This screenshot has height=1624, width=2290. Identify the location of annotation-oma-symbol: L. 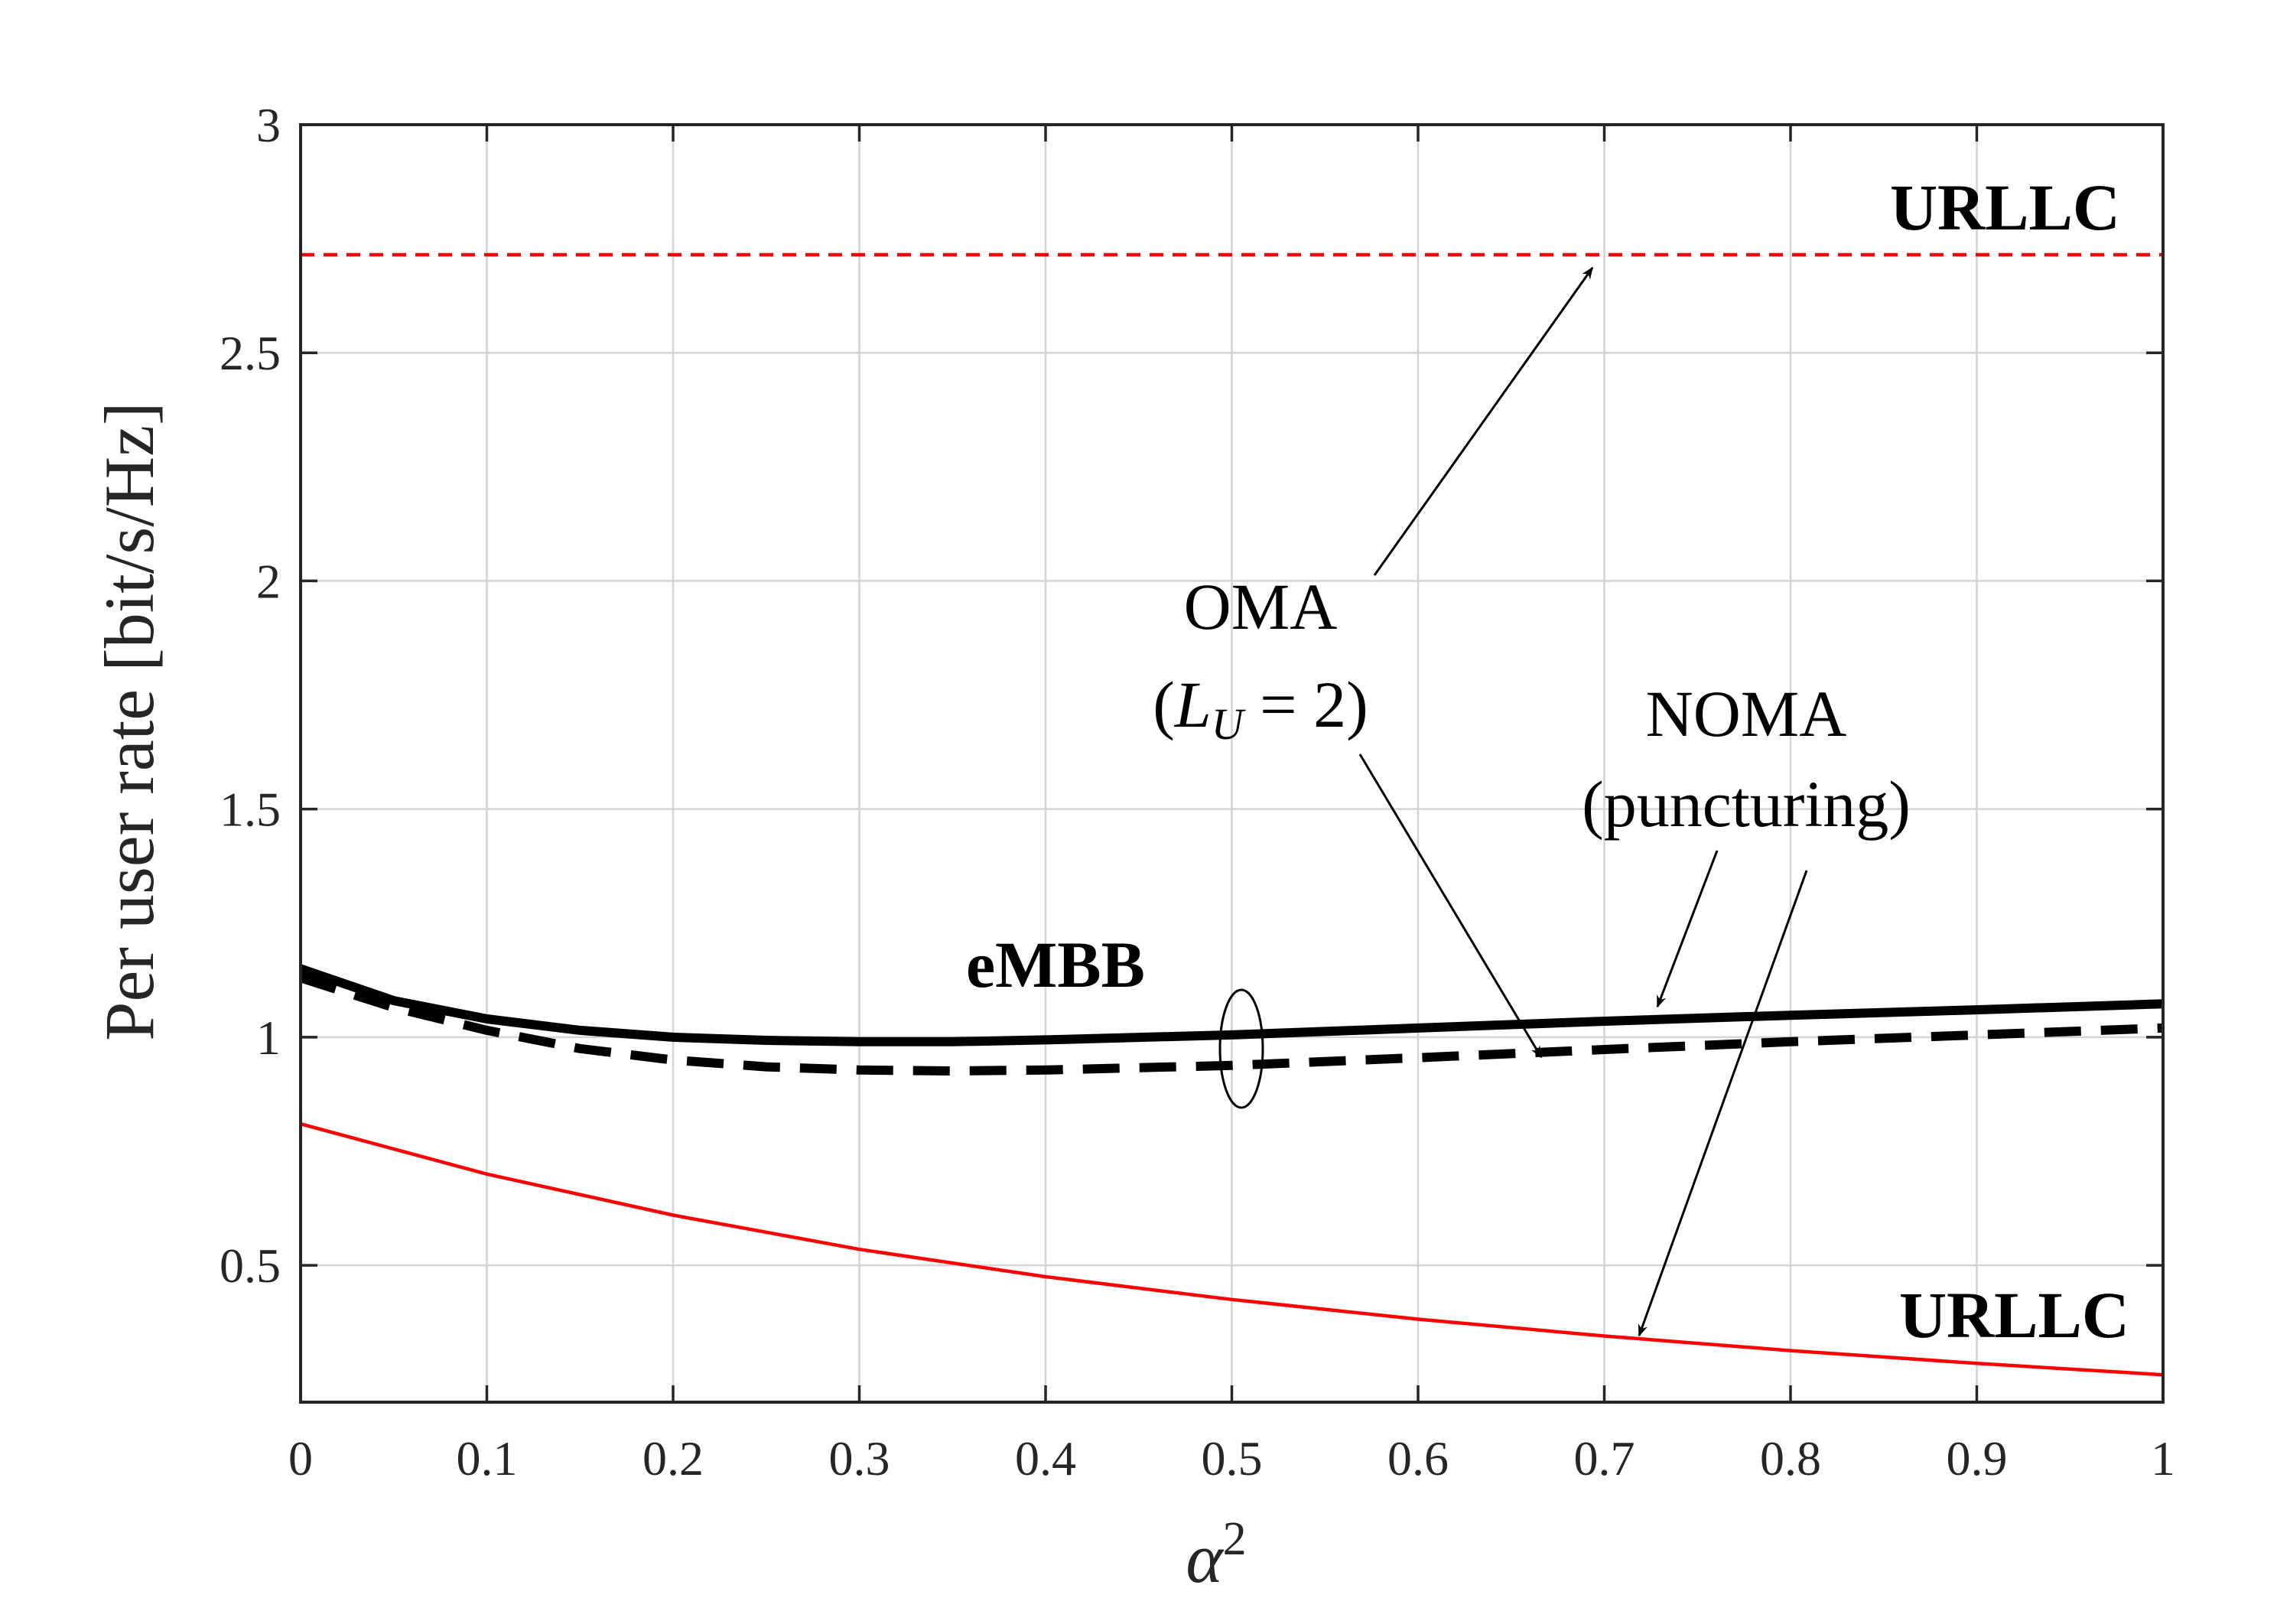
(1192, 704).